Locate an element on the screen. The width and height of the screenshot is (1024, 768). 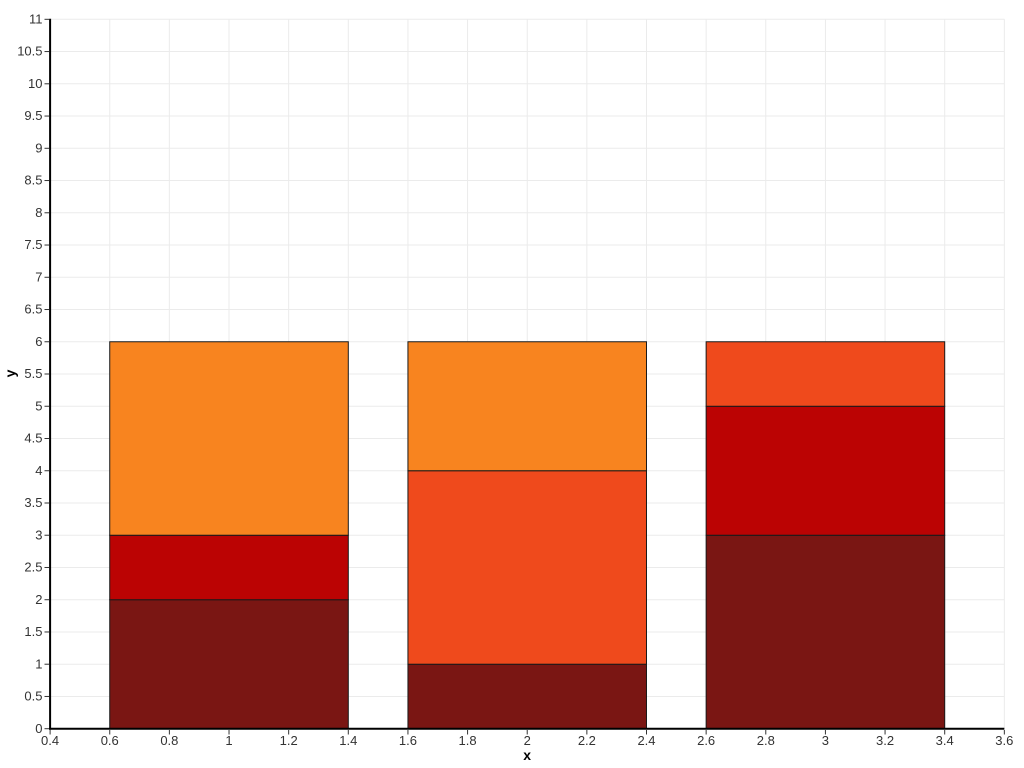
svg-text: 0.8 is located at coordinates (169, 740).